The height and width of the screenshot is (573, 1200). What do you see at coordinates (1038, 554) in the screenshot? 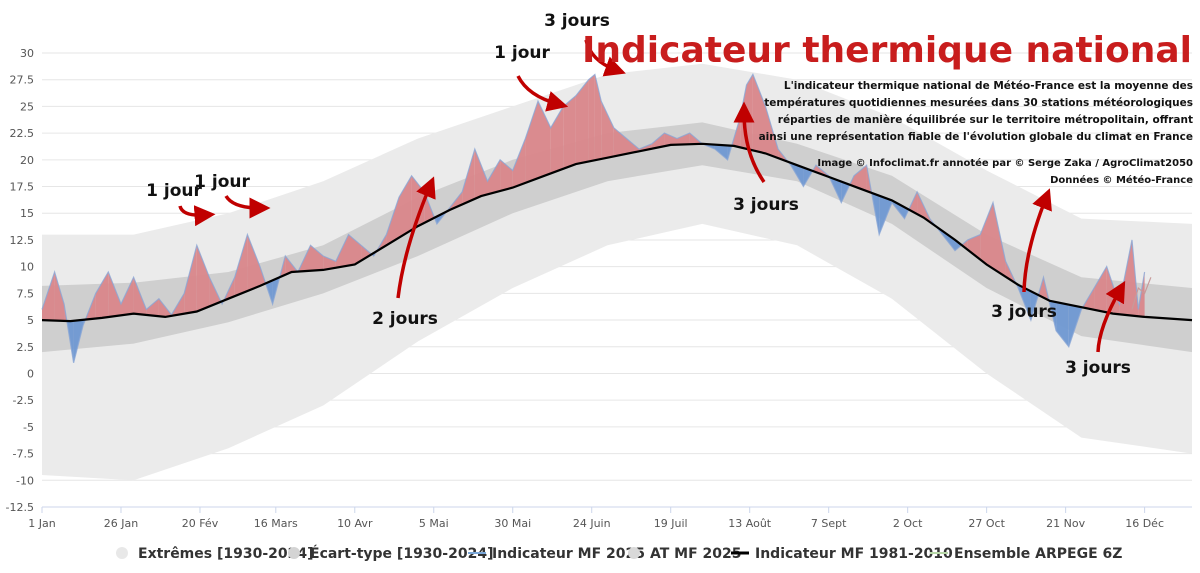
I see `legend-item-label: Ensemble ARPEGE 6Z` at bounding box center [1038, 554].